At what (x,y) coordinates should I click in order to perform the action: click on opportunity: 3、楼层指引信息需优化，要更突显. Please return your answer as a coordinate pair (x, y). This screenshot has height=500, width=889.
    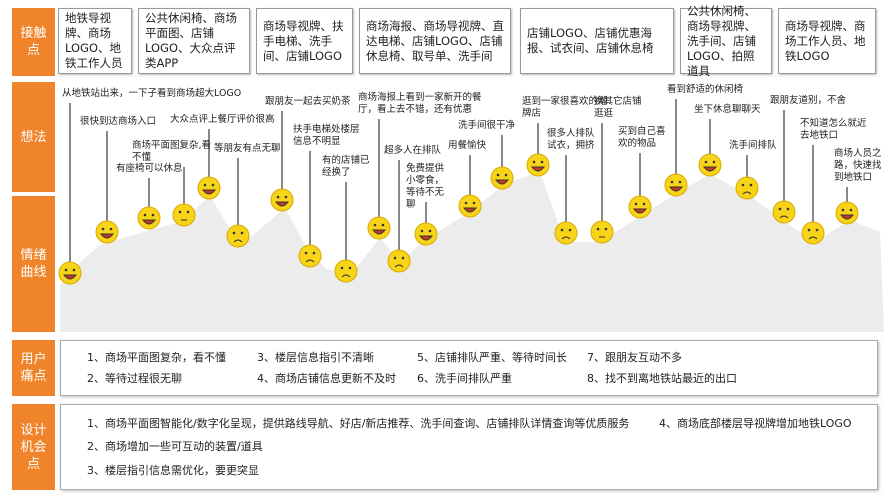
    Looking at the image, I should click on (173, 470).